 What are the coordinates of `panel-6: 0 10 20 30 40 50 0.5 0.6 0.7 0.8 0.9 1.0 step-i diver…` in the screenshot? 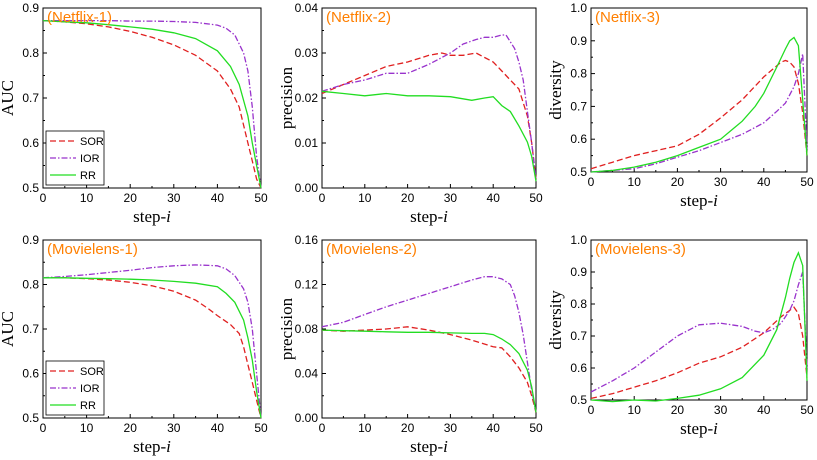 It's located at (680, 335).